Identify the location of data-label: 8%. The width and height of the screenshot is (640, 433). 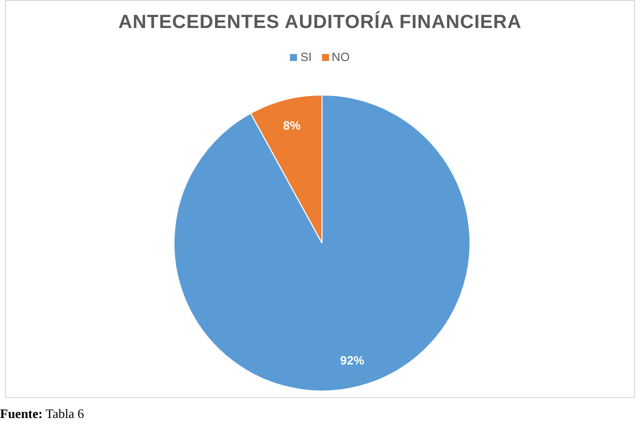
(292, 125).